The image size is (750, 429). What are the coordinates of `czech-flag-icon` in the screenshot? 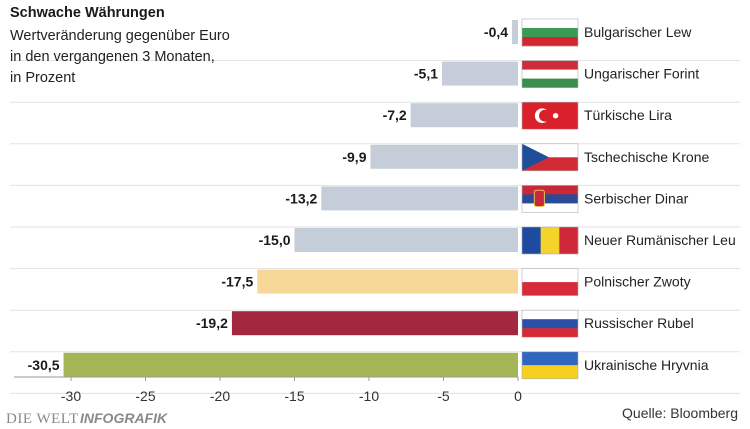 It's located at (550, 157).